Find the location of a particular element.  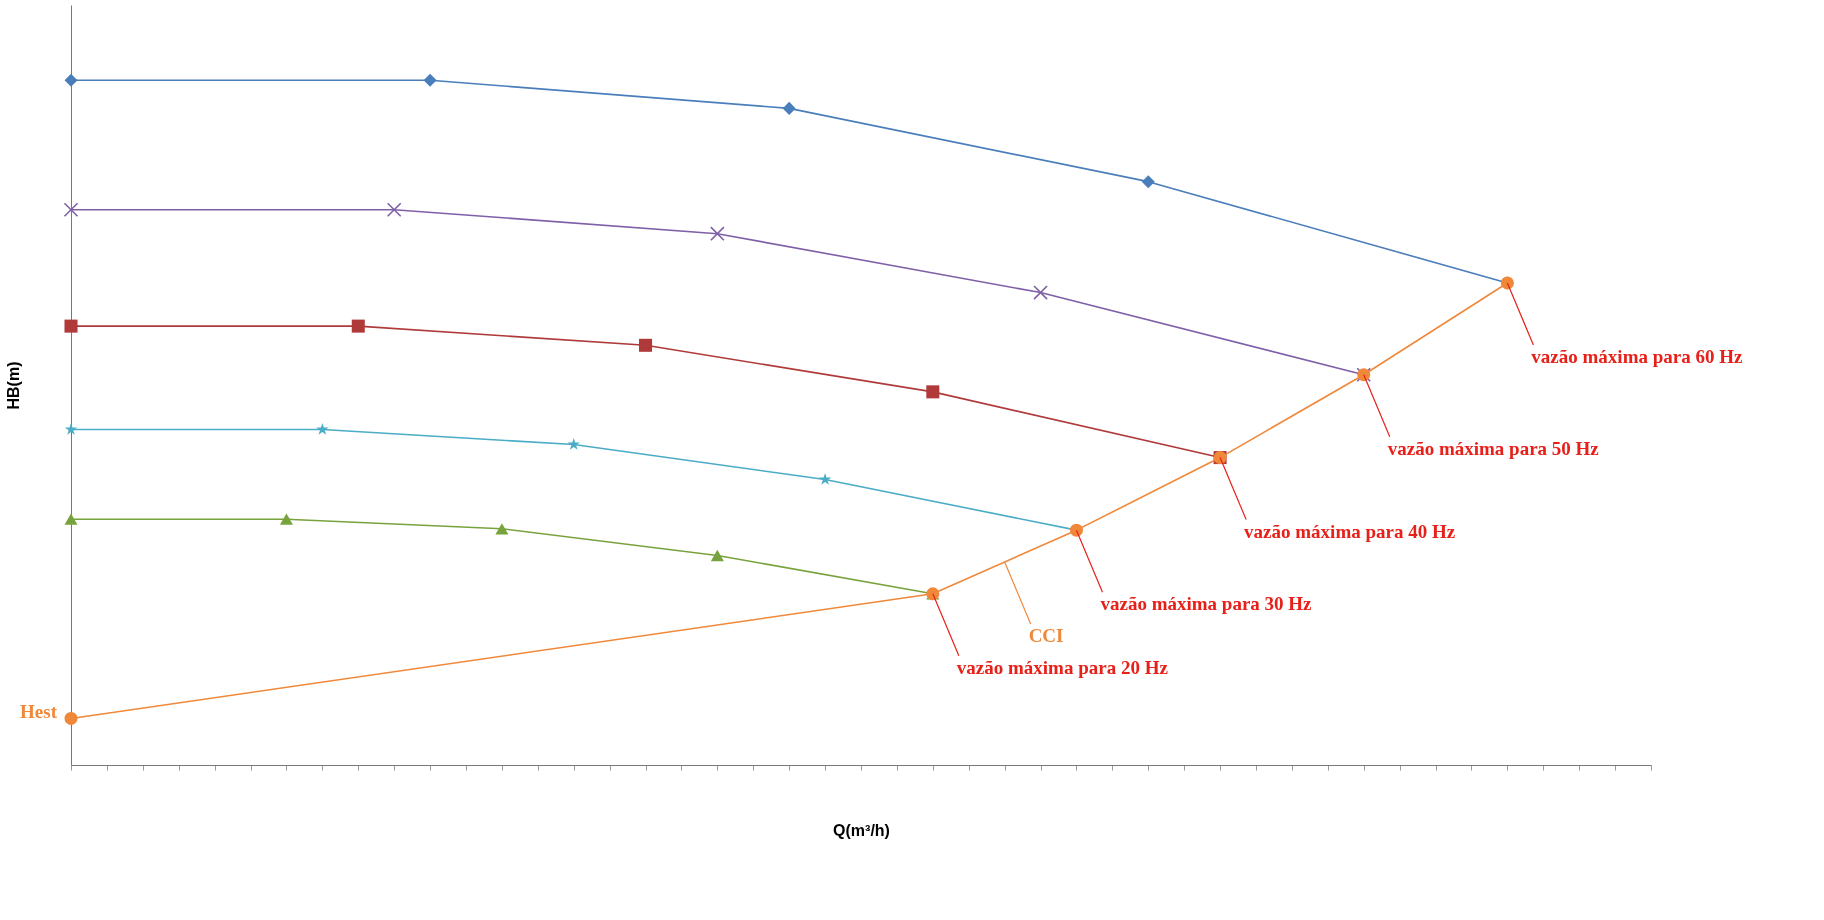

annotation: vazão máxima para 60 Hz is located at coordinates (1637, 356).